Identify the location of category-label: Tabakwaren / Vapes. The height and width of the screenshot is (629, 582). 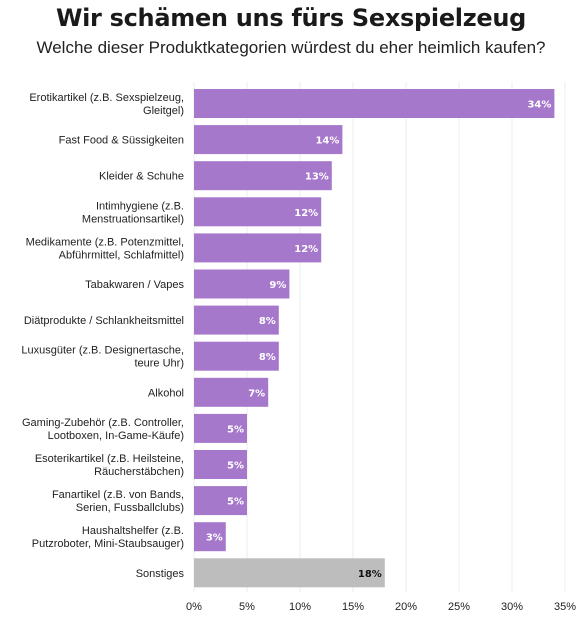
(134, 285).